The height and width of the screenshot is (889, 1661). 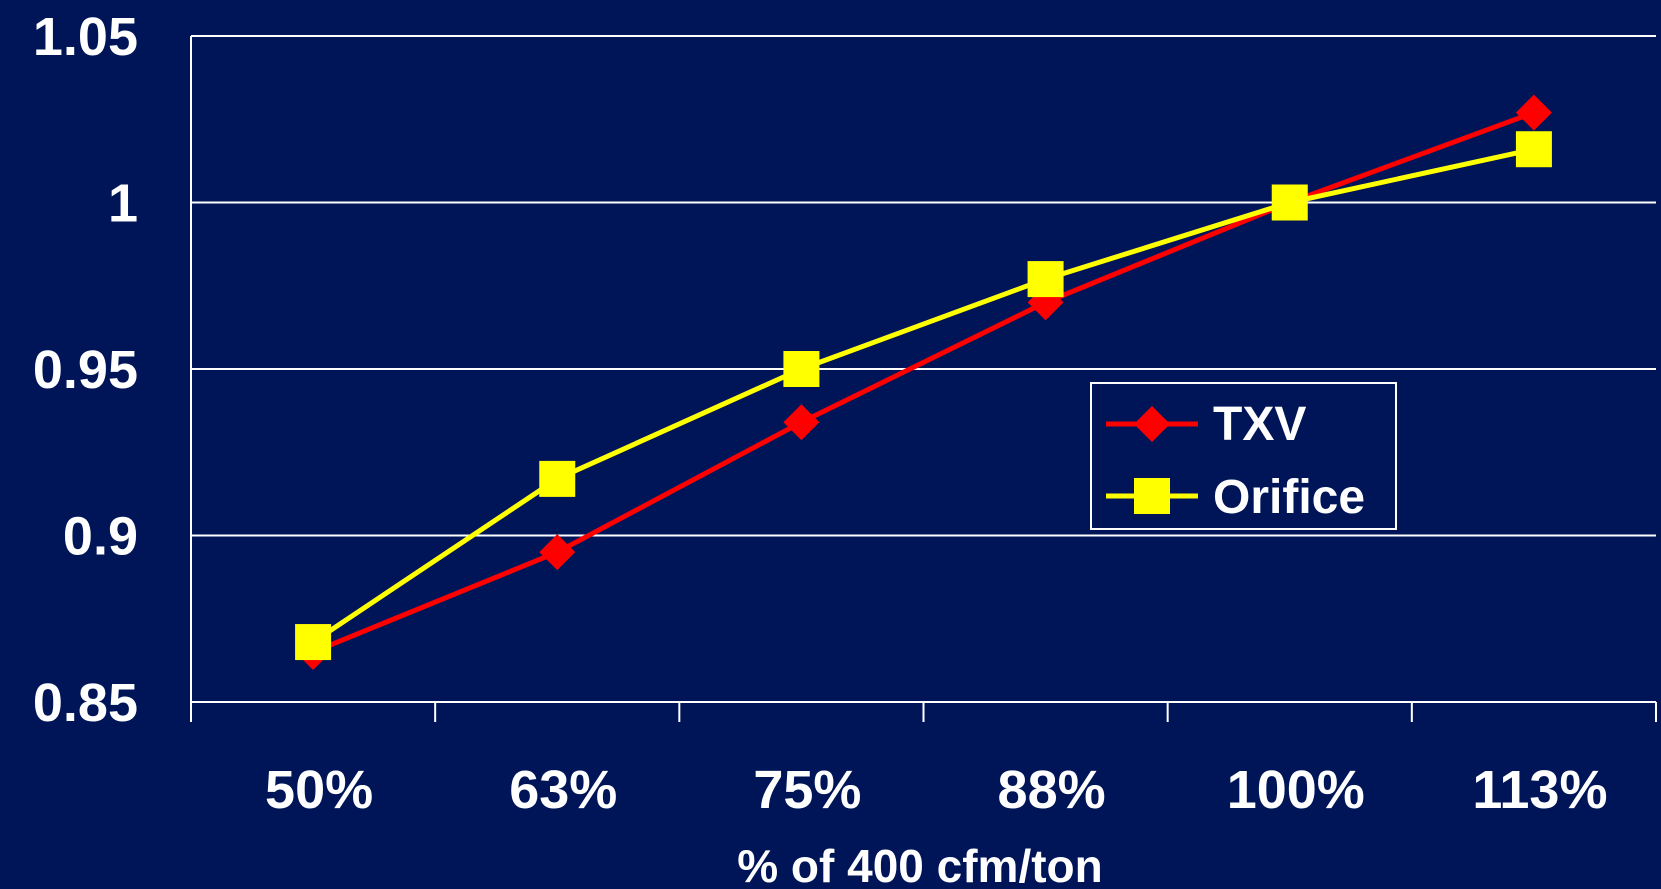 What do you see at coordinates (563, 790) in the screenshot?
I see `x-tick-label: 63%` at bounding box center [563, 790].